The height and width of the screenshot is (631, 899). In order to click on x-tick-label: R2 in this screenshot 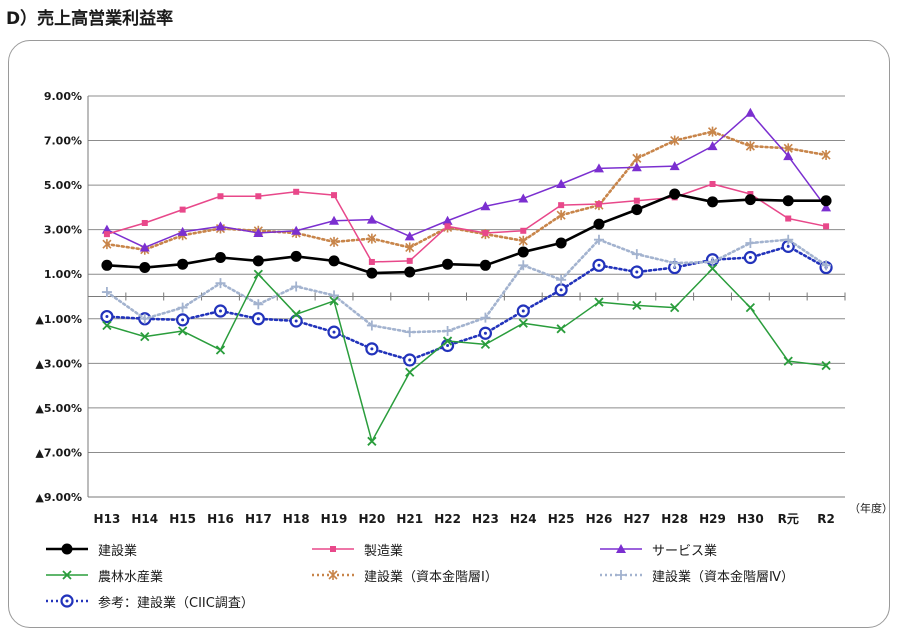, I will do `click(826, 519)`.